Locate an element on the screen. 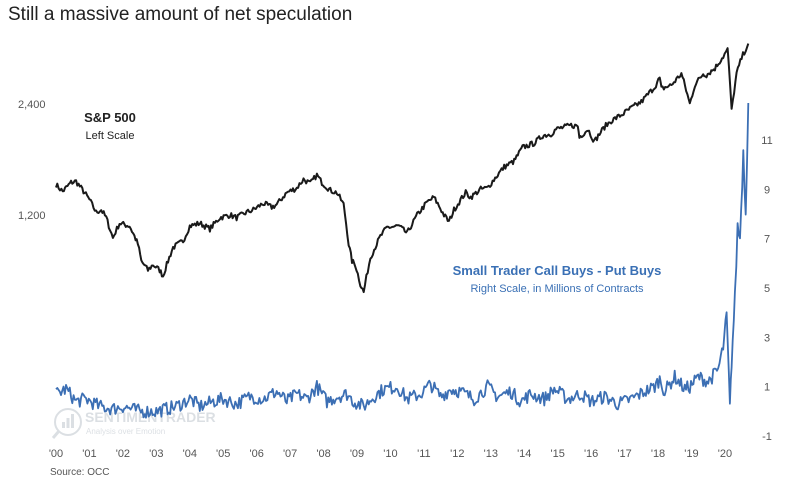  x-tick-label: '03 is located at coordinates (156, 454).